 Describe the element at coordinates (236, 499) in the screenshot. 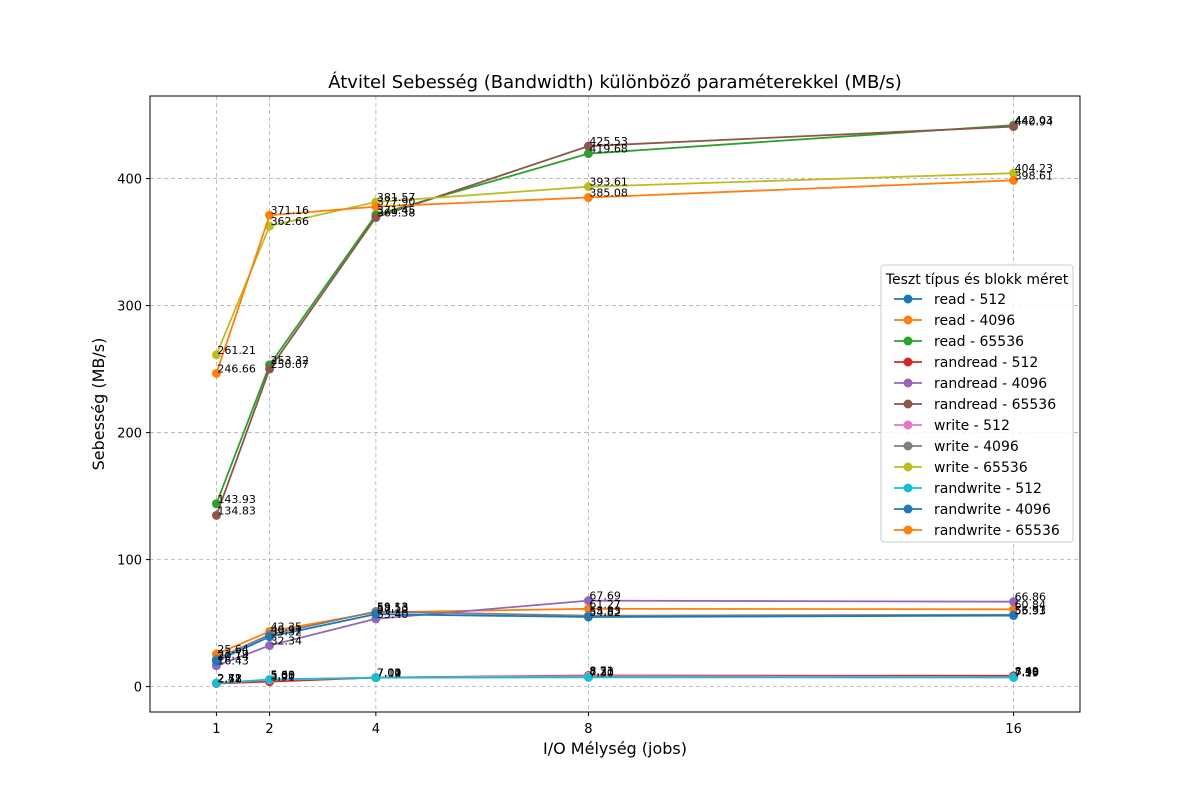

I see `data-label: 143.93` at that location.